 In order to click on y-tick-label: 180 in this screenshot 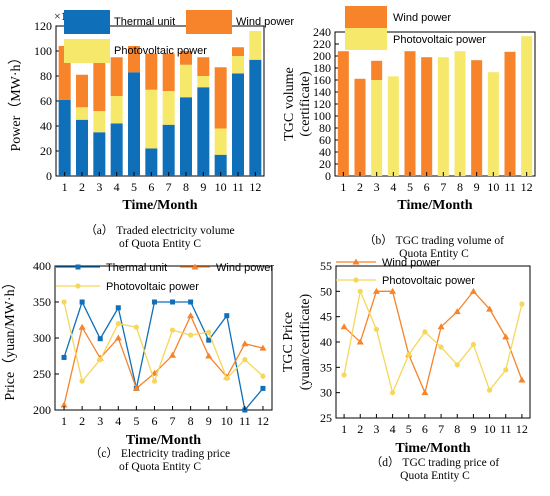, I will do `click(322, 68)`.